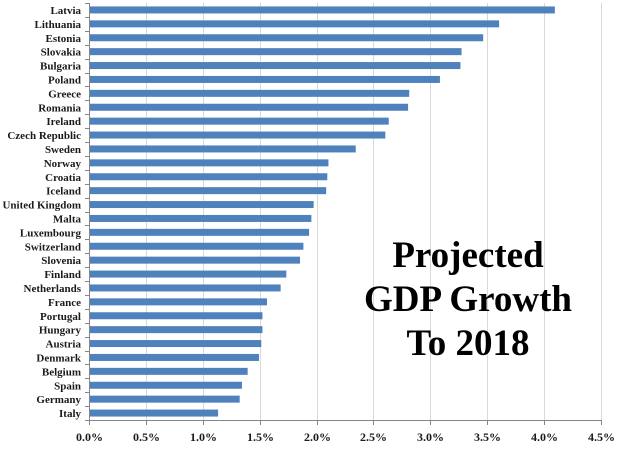 This screenshot has height=450, width=620. What do you see at coordinates (58, 400) in the screenshot?
I see `category-label: Germany` at bounding box center [58, 400].